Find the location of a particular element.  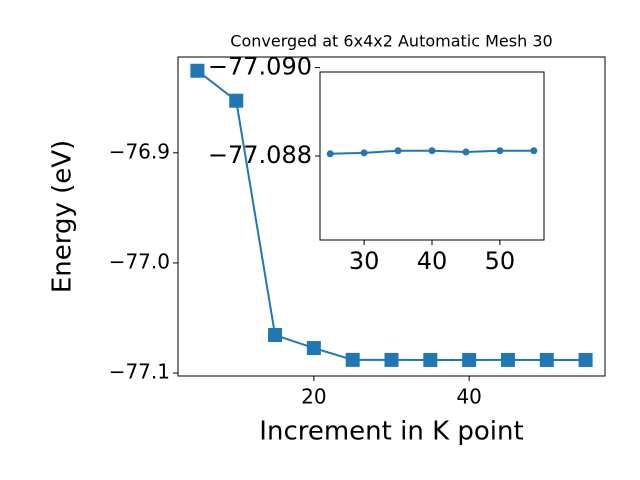

y-tick-label: −77.090 is located at coordinates (260, 67).